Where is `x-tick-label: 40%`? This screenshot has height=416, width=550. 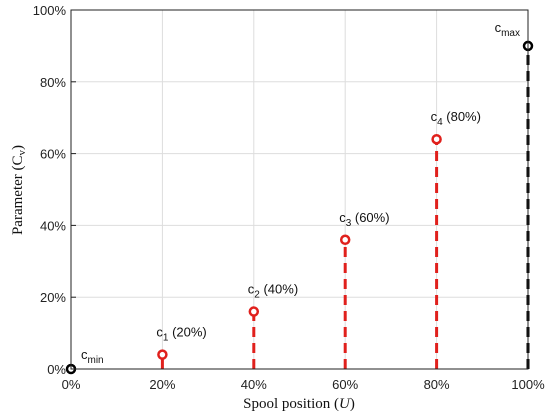 x-tick-label: 40% is located at coordinates (254, 384).